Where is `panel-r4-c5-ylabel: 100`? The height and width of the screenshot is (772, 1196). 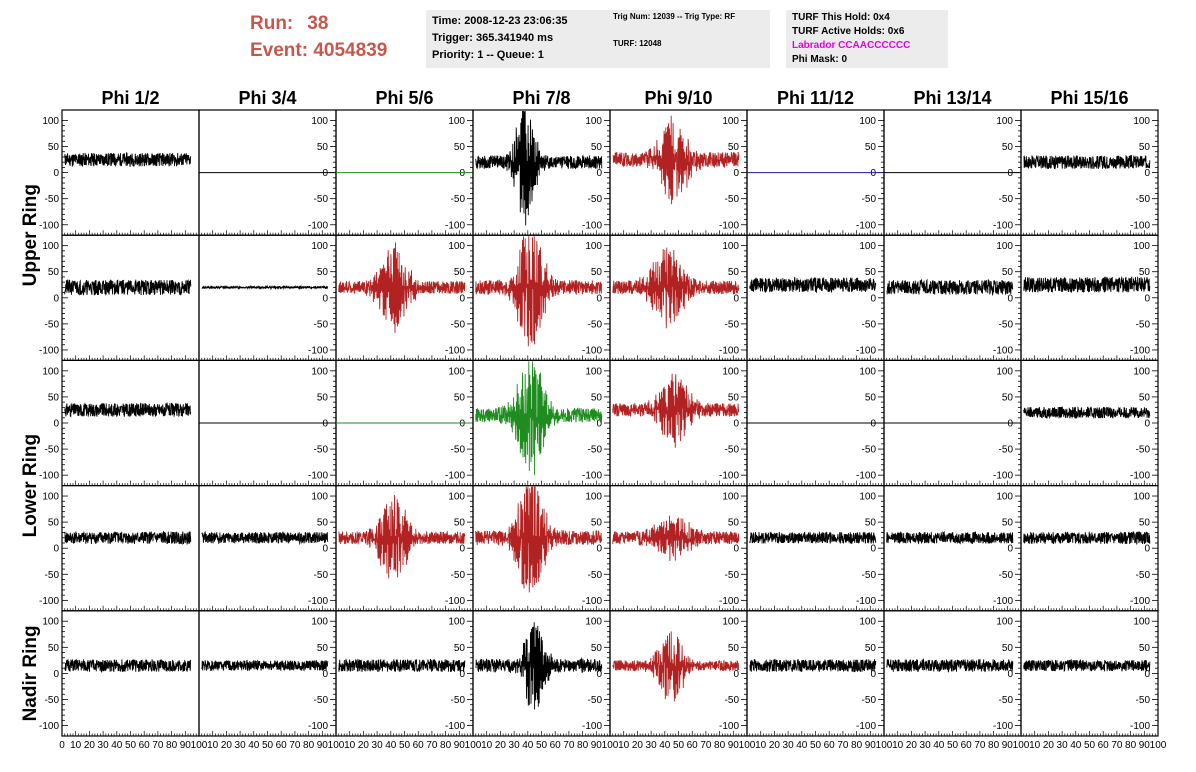 panel-r4-c5-ylabel: 100 is located at coordinates (730, 497).